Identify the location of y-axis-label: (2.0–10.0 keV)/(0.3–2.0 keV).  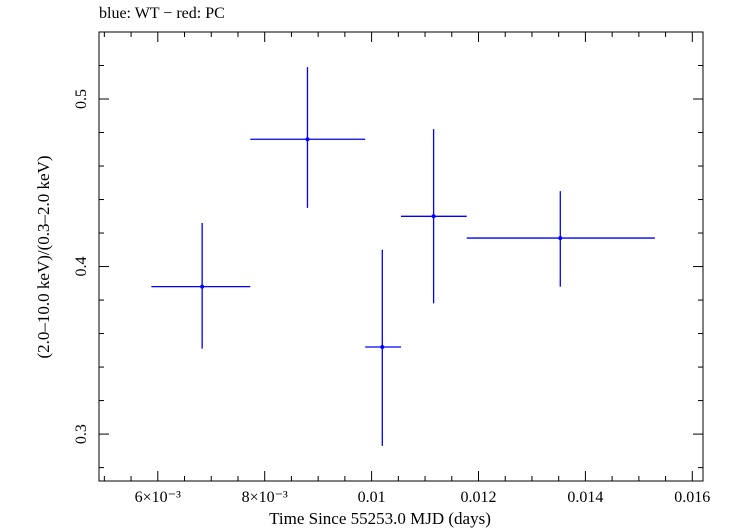
(43, 256).